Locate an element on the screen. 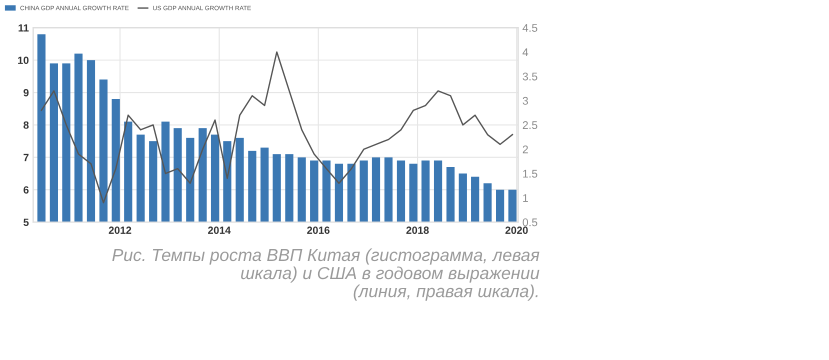 The width and height of the screenshot is (829, 360). x-tick-label: 2012 is located at coordinates (120, 230).